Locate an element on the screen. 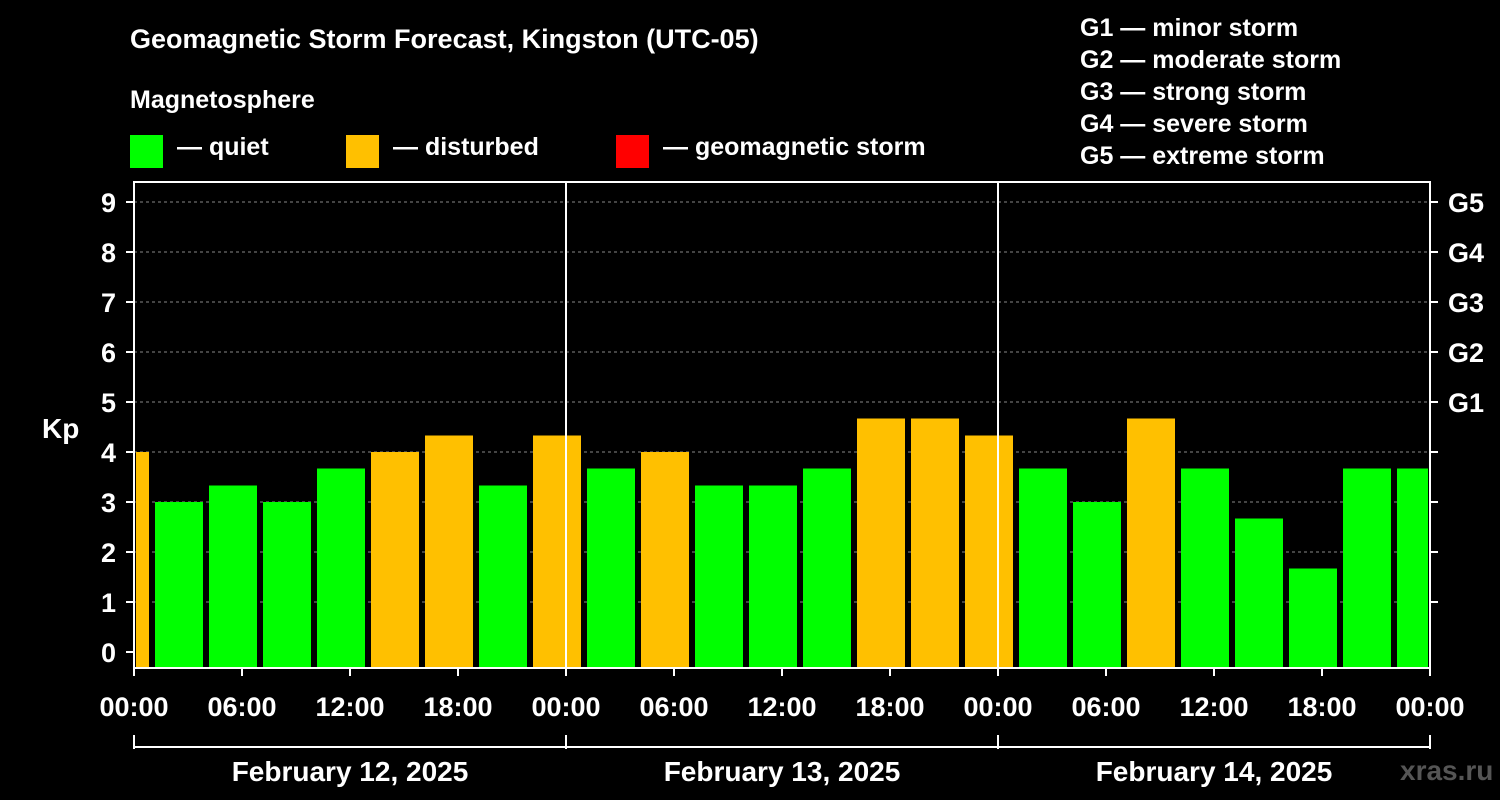 The height and width of the screenshot is (800, 1500). legend-label-quiet: — quiet is located at coordinates (223, 147).